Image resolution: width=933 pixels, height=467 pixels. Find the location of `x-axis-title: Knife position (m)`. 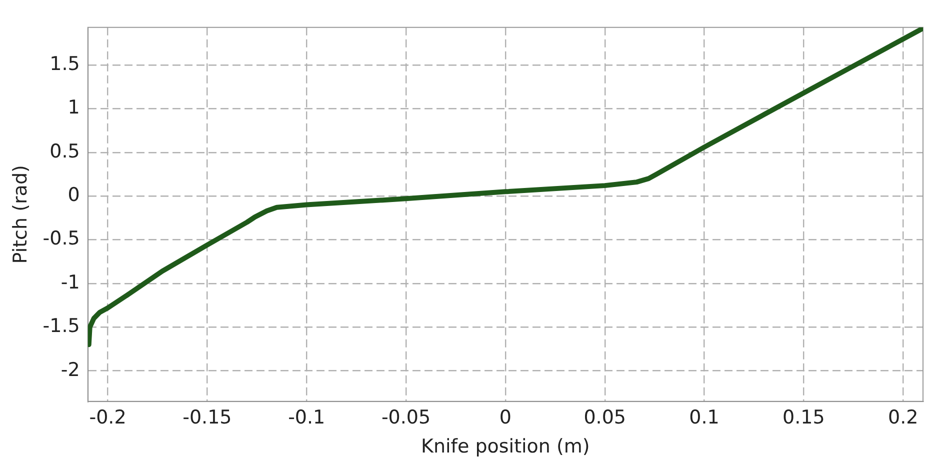

x-axis-title: Knife position (m) is located at coordinates (505, 447).